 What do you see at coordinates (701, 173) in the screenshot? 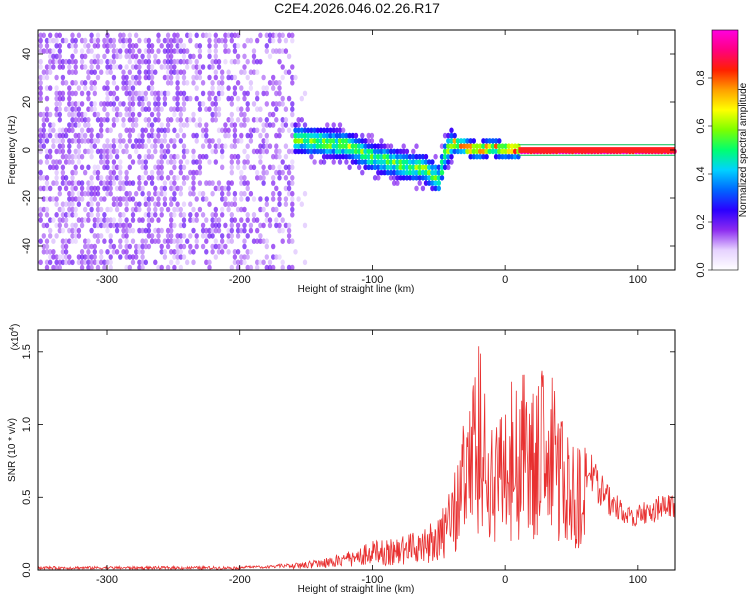
I see `colorbar-tick-label: 0.4` at bounding box center [701, 173].